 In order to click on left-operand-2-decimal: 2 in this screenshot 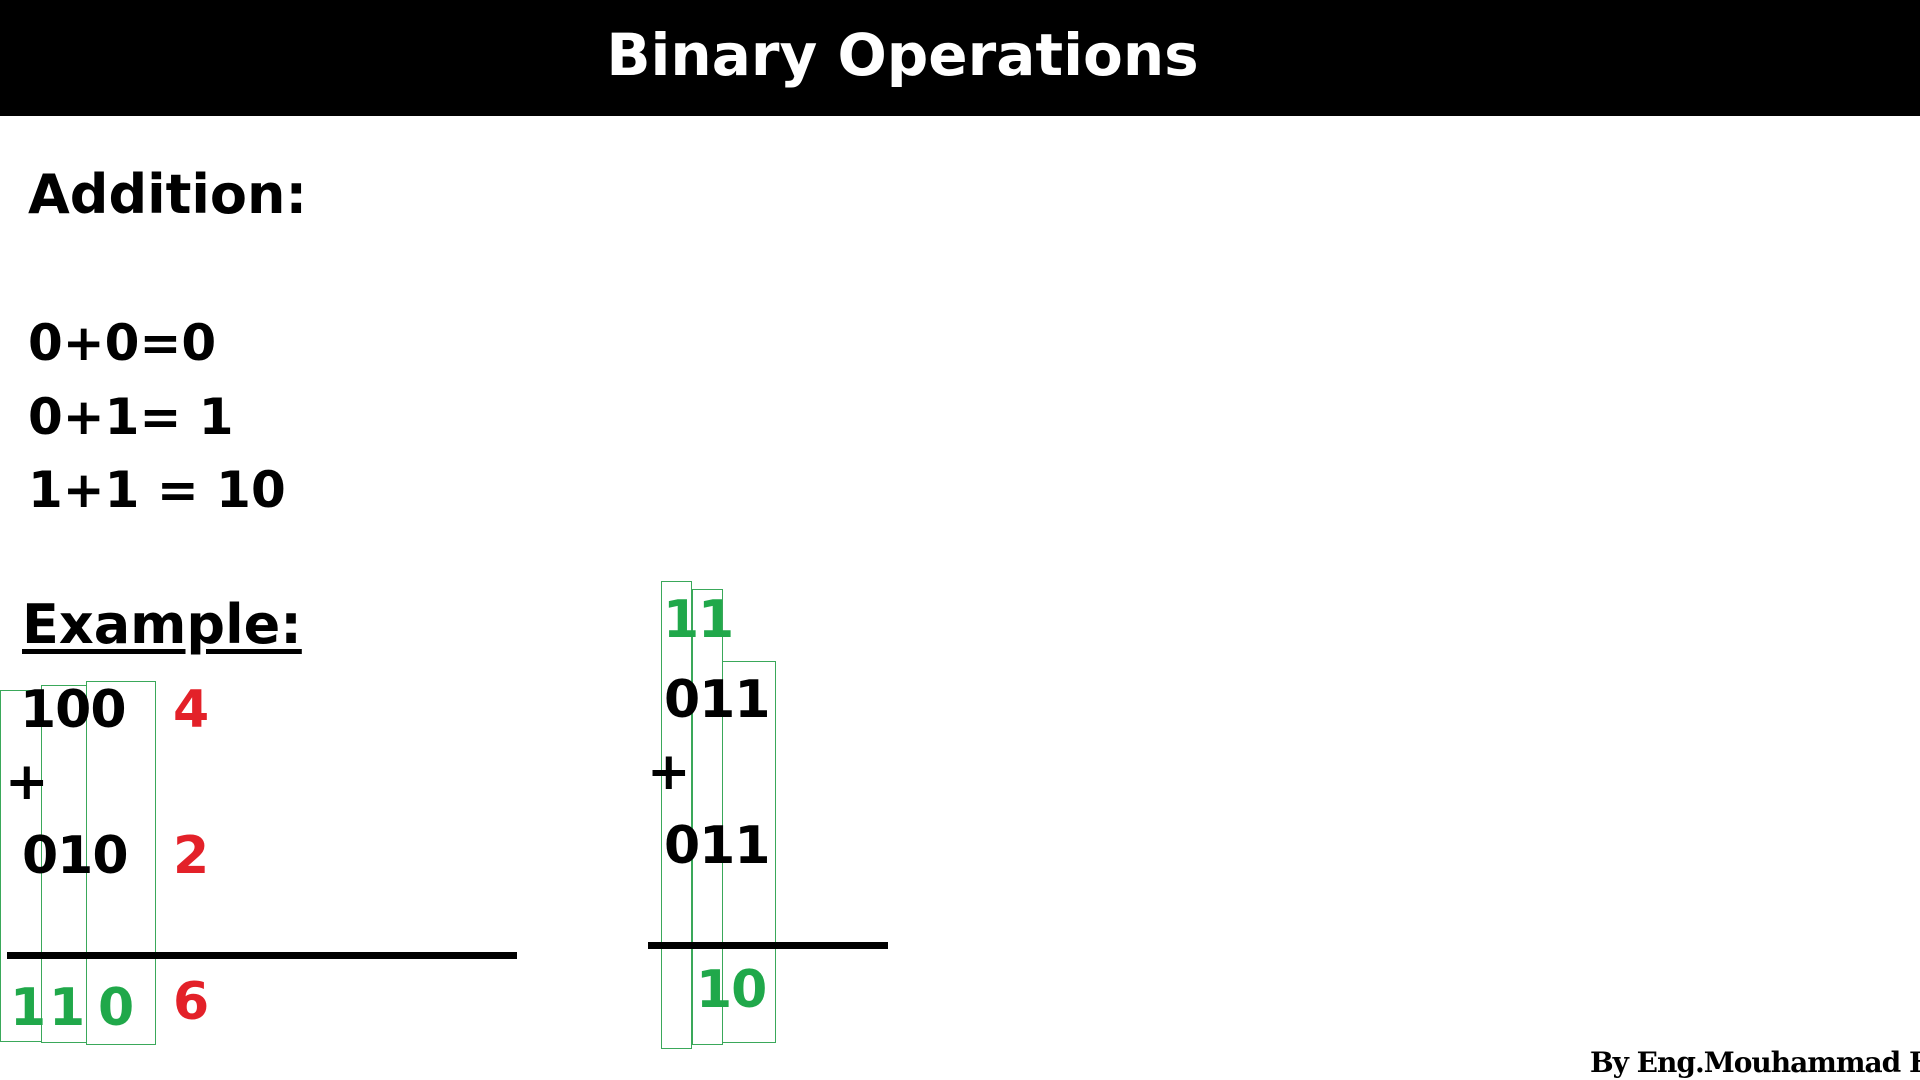, I will do `click(191, 856)`.